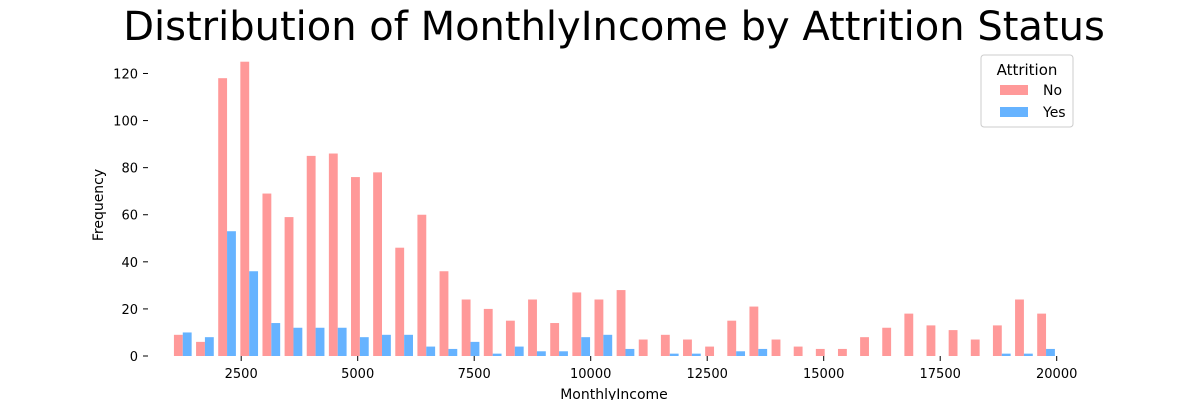 This screenshot has width=1200, height=400. I want to click on y-tick-label-2: 40, so click(129, 263).